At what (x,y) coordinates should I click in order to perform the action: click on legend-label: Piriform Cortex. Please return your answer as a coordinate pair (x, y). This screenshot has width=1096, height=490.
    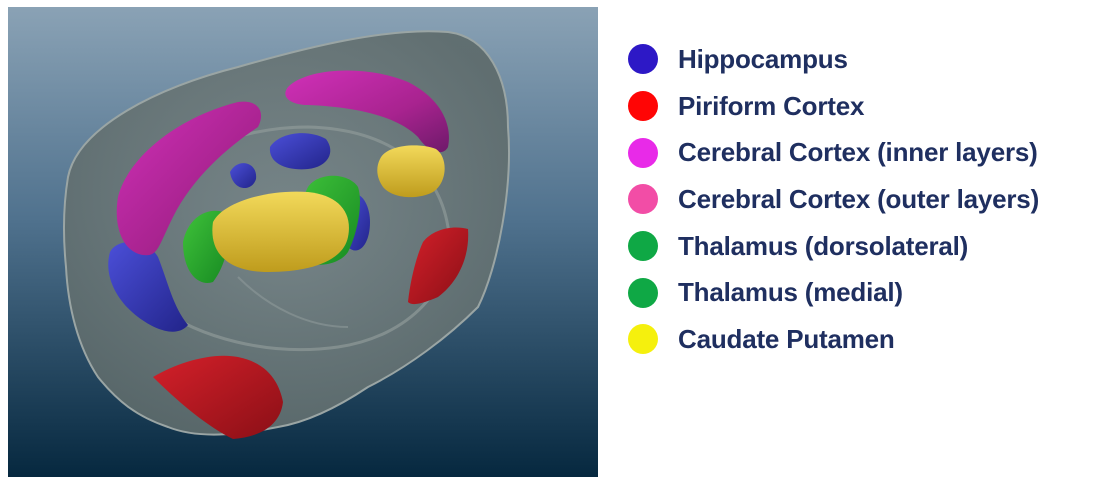
    Looking at the image, I should click on (771, 105).